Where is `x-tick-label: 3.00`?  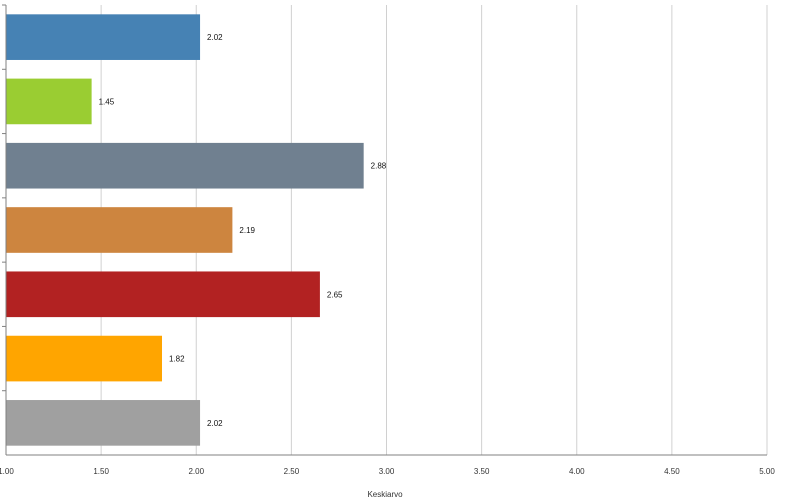 x-tick-label: 3.00 is located at coordinates (387, 471).